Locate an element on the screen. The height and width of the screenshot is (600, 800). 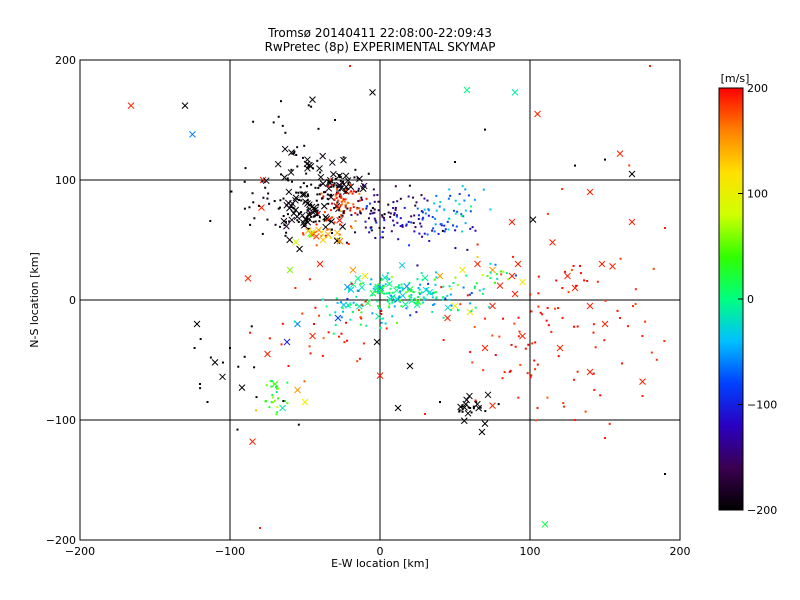
x-tick-label: 0 is located at coordinates (380, 551).